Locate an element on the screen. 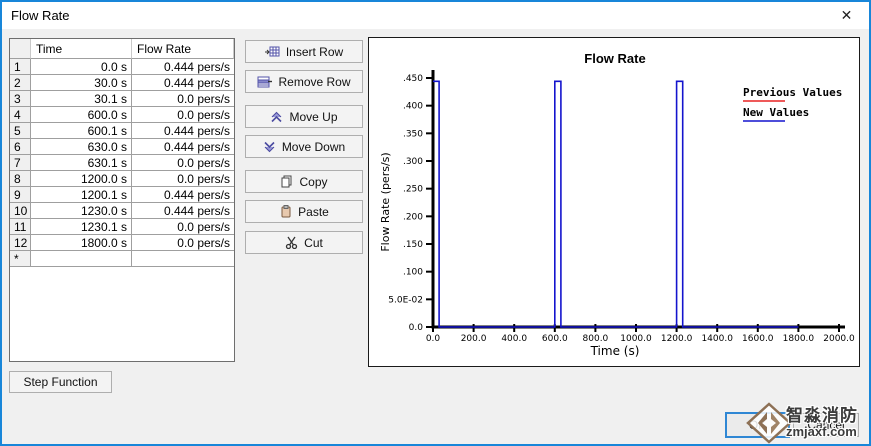 The height and width of the screenshot is (446, 871). time-cell: 630.1 s is located at coordinates (81, 163).